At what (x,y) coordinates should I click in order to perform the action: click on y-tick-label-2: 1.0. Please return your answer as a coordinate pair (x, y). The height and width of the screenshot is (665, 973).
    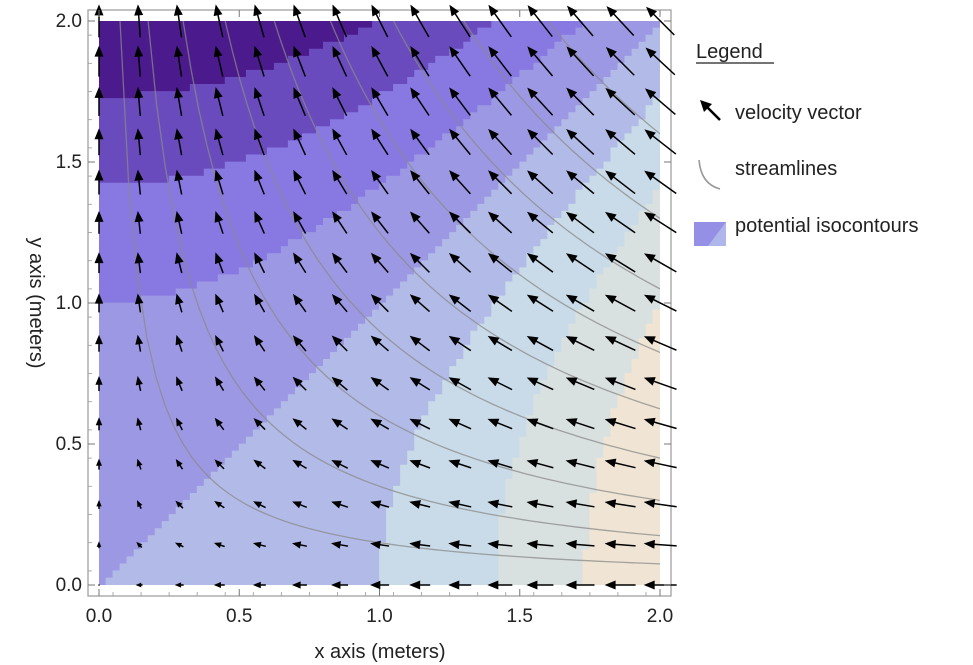
    Looking at the image, I should click on (69, 303).